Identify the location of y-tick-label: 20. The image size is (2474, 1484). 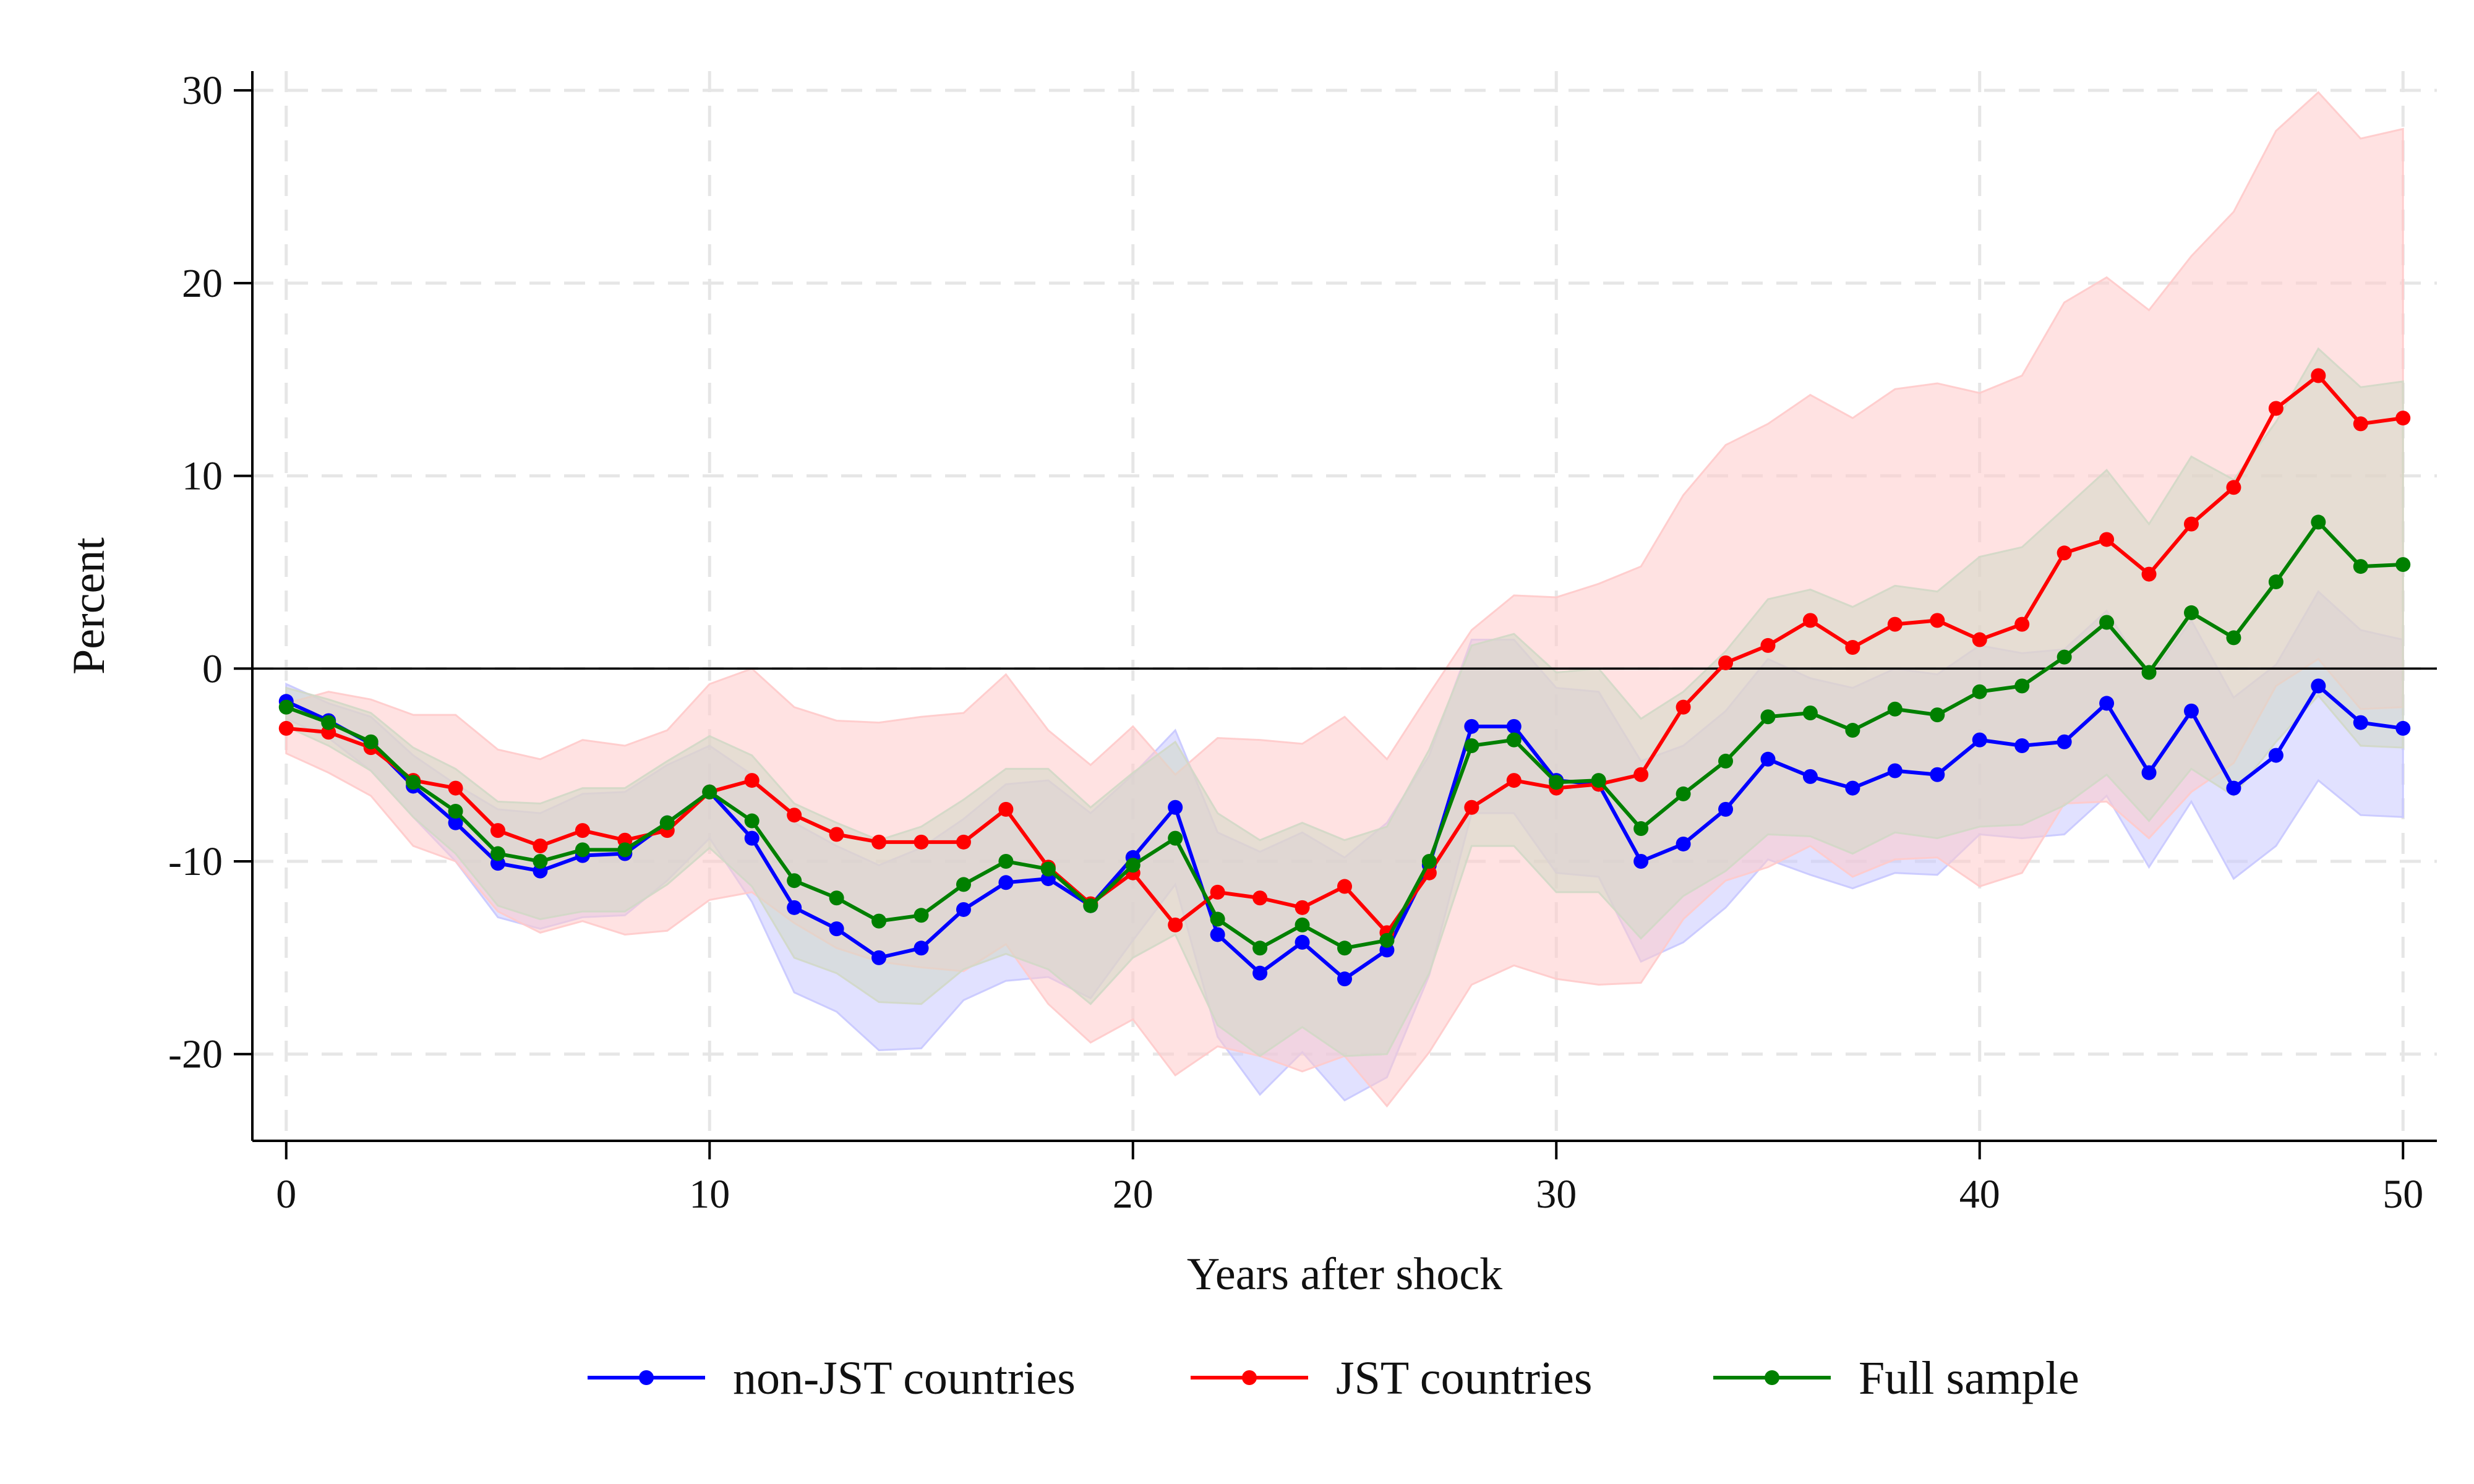
(203, 283).